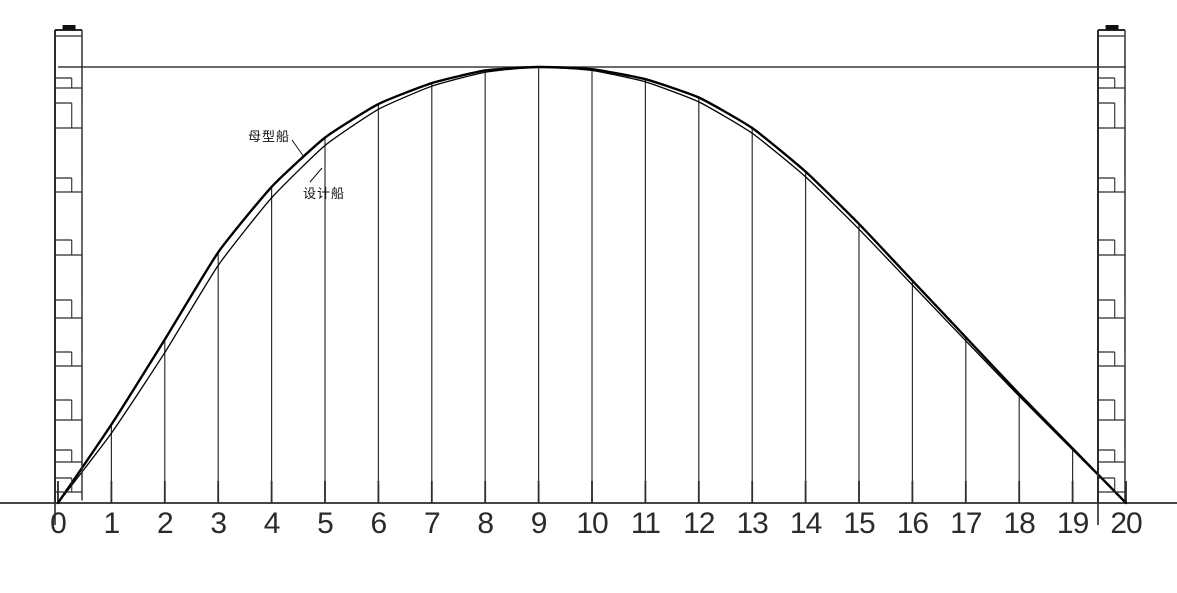 This screenshot has height=593, width=1177. What do you see at coordinates (699, 523) in the screenshot?
I see `axis-tick-label-12: 12` at bounding box center [699, 523].